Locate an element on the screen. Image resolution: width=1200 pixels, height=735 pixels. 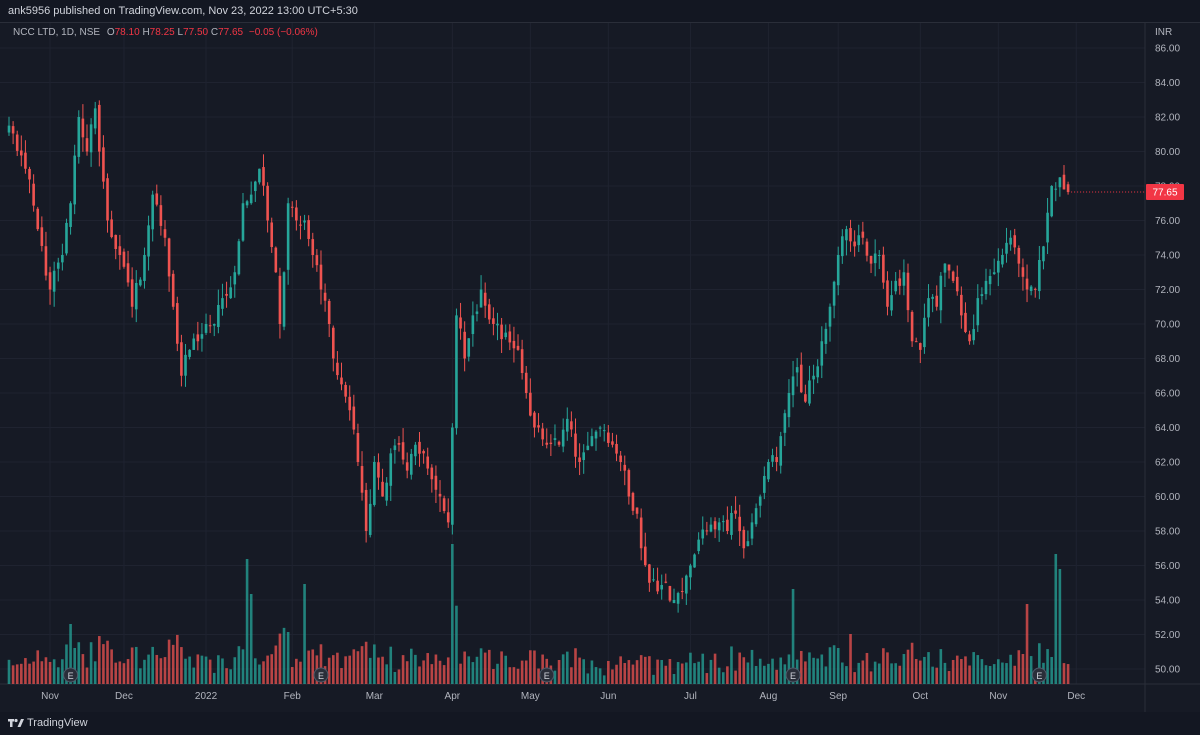
price-tick: 62.00 is located at coordinates (1167, 463).